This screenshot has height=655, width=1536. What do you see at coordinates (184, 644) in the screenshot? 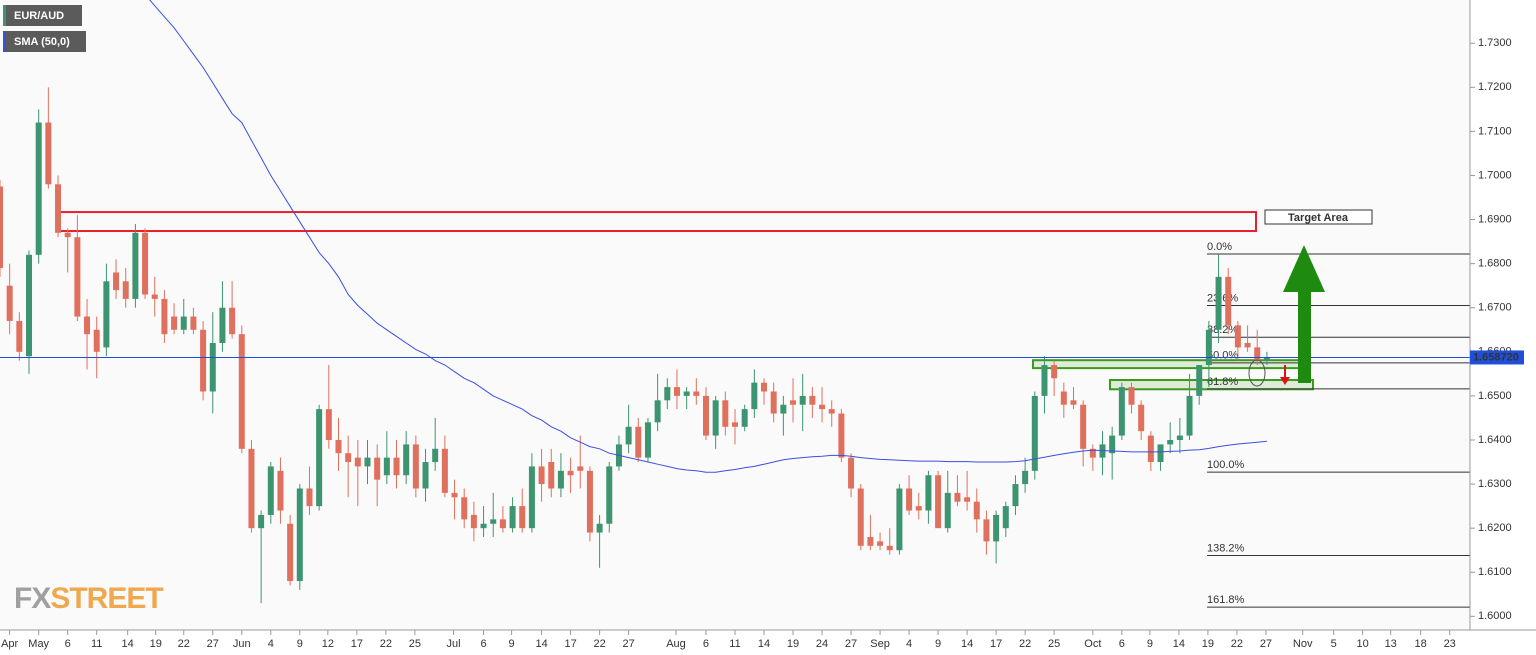
I see `x-tick-label: 22` at bounding box center [184, 644].